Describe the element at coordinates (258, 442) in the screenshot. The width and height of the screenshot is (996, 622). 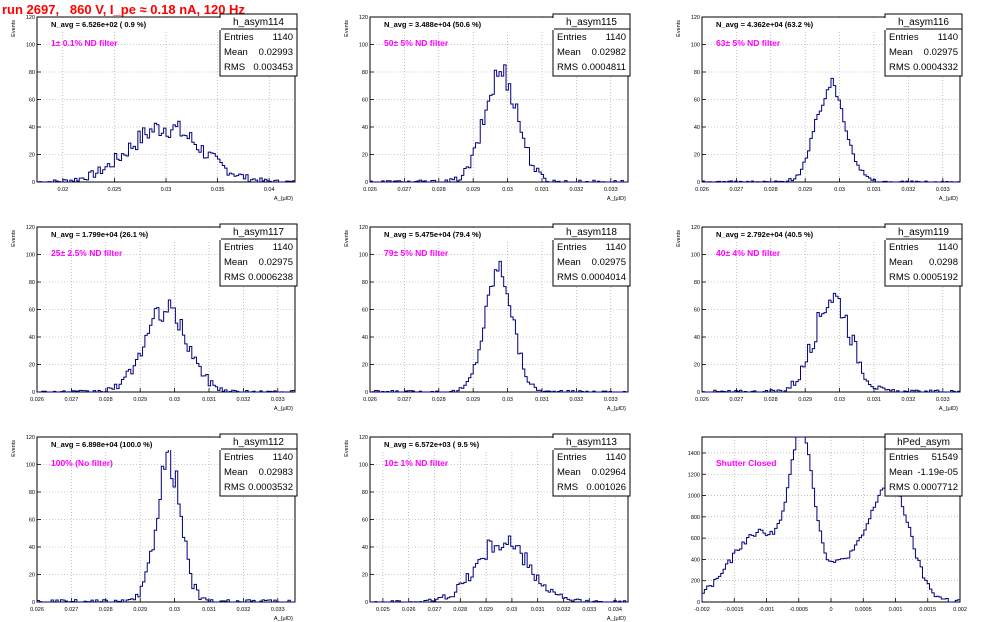
I see `histogram-name: h_asym112` at that location.